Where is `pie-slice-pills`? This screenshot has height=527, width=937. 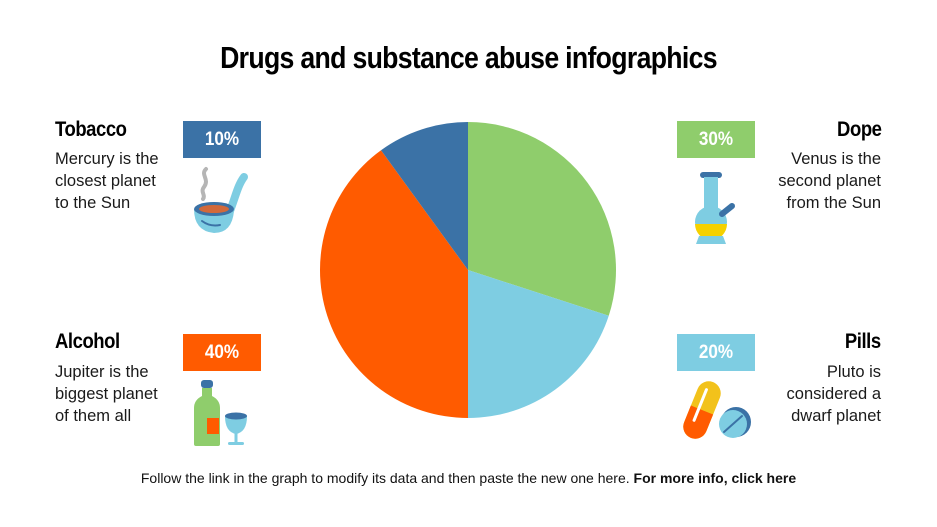
pie-slice-pills is located at coordinates (538, 344).